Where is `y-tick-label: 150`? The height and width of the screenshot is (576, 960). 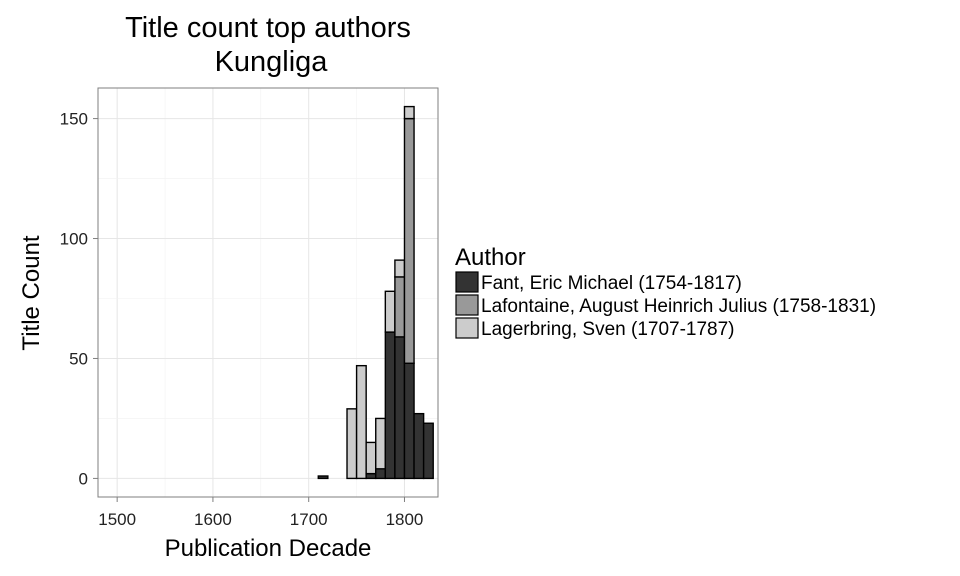
y-tick-label: 150 is located at coordinates (74, 119).